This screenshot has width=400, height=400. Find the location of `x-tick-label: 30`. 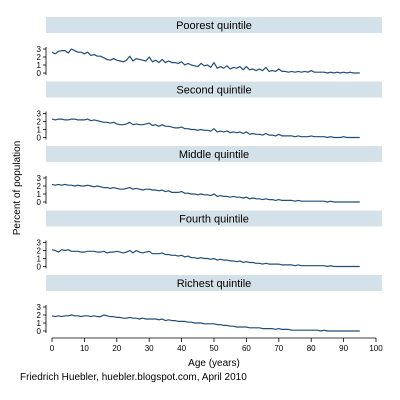

x-tick-label: 30 is located at coordinates (149, 348).